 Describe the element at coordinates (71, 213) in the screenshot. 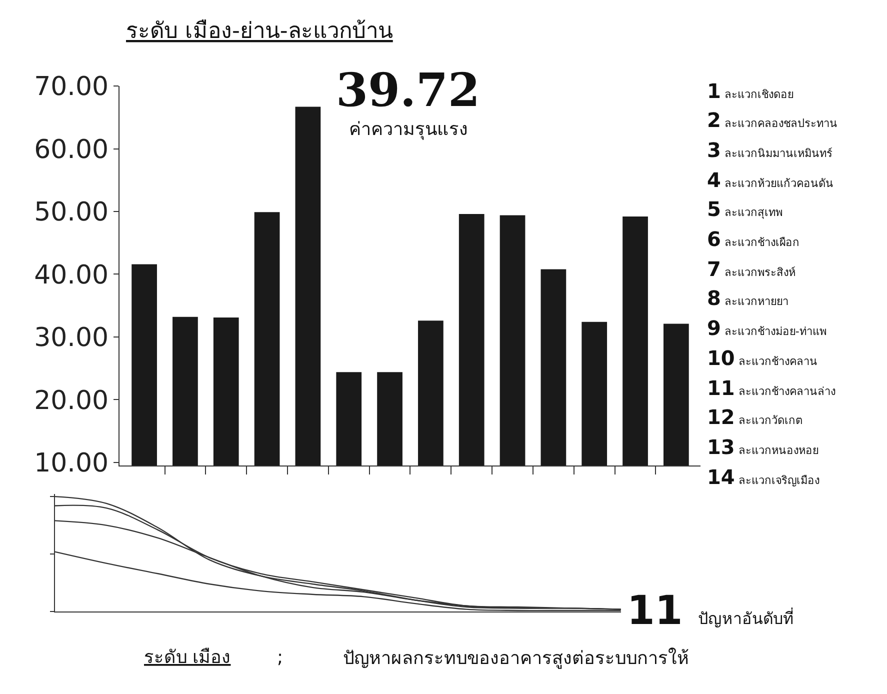

I see `y-tick-label: 50.00` at that location.